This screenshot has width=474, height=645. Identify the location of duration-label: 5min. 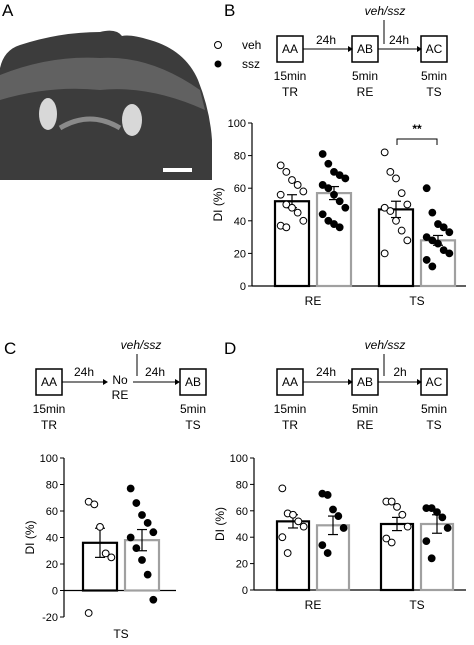
(434, 409).